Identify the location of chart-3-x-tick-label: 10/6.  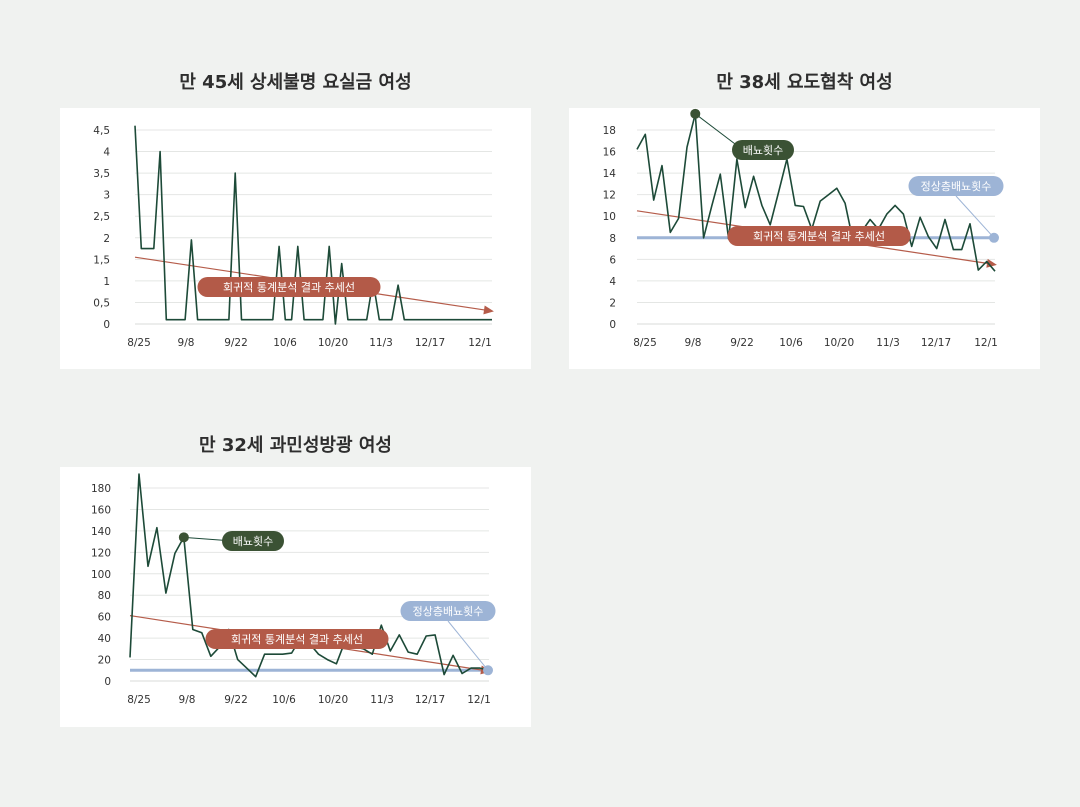
(284, 700).